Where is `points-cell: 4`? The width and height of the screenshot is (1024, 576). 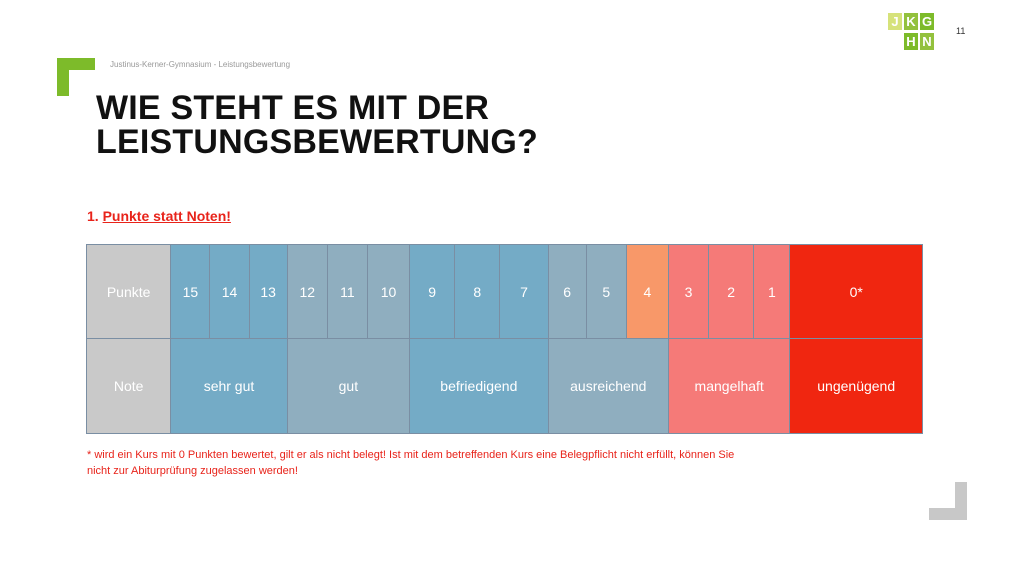 points-cell: 4 is located at coordinates (647, 291).